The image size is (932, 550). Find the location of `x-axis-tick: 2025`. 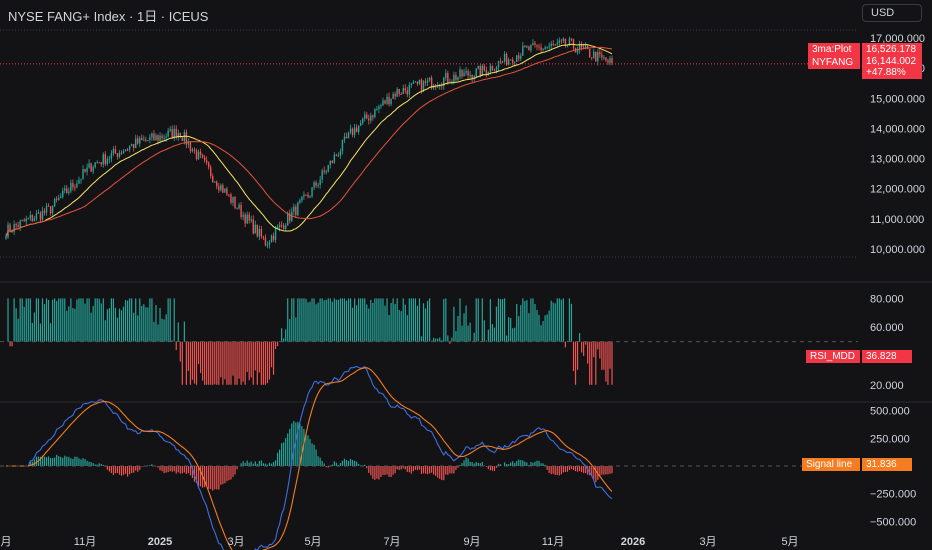

x-axis-tick: 2025 is located at coordinates (160, 542).